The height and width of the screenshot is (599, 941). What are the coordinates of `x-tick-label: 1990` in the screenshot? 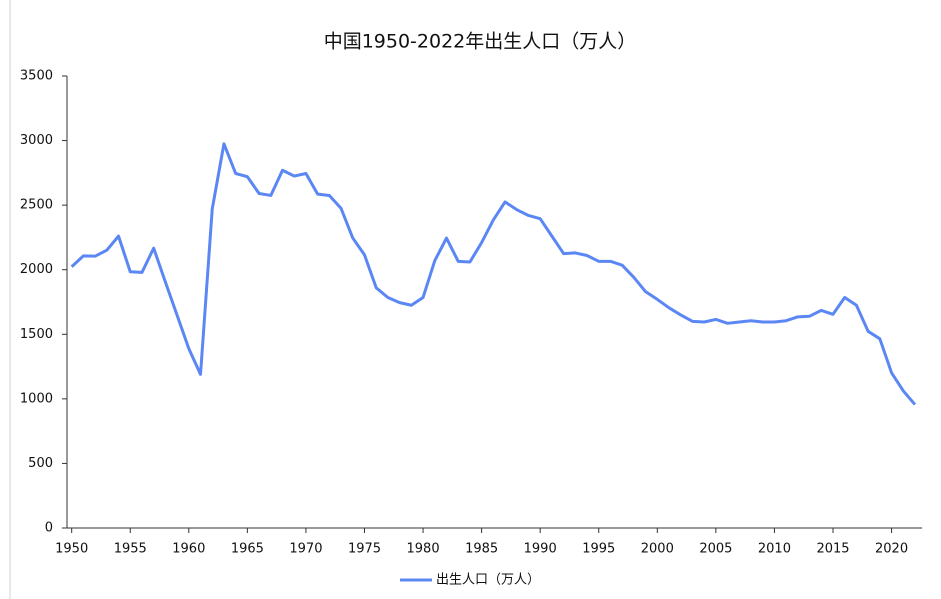 It's located at (540, 549).